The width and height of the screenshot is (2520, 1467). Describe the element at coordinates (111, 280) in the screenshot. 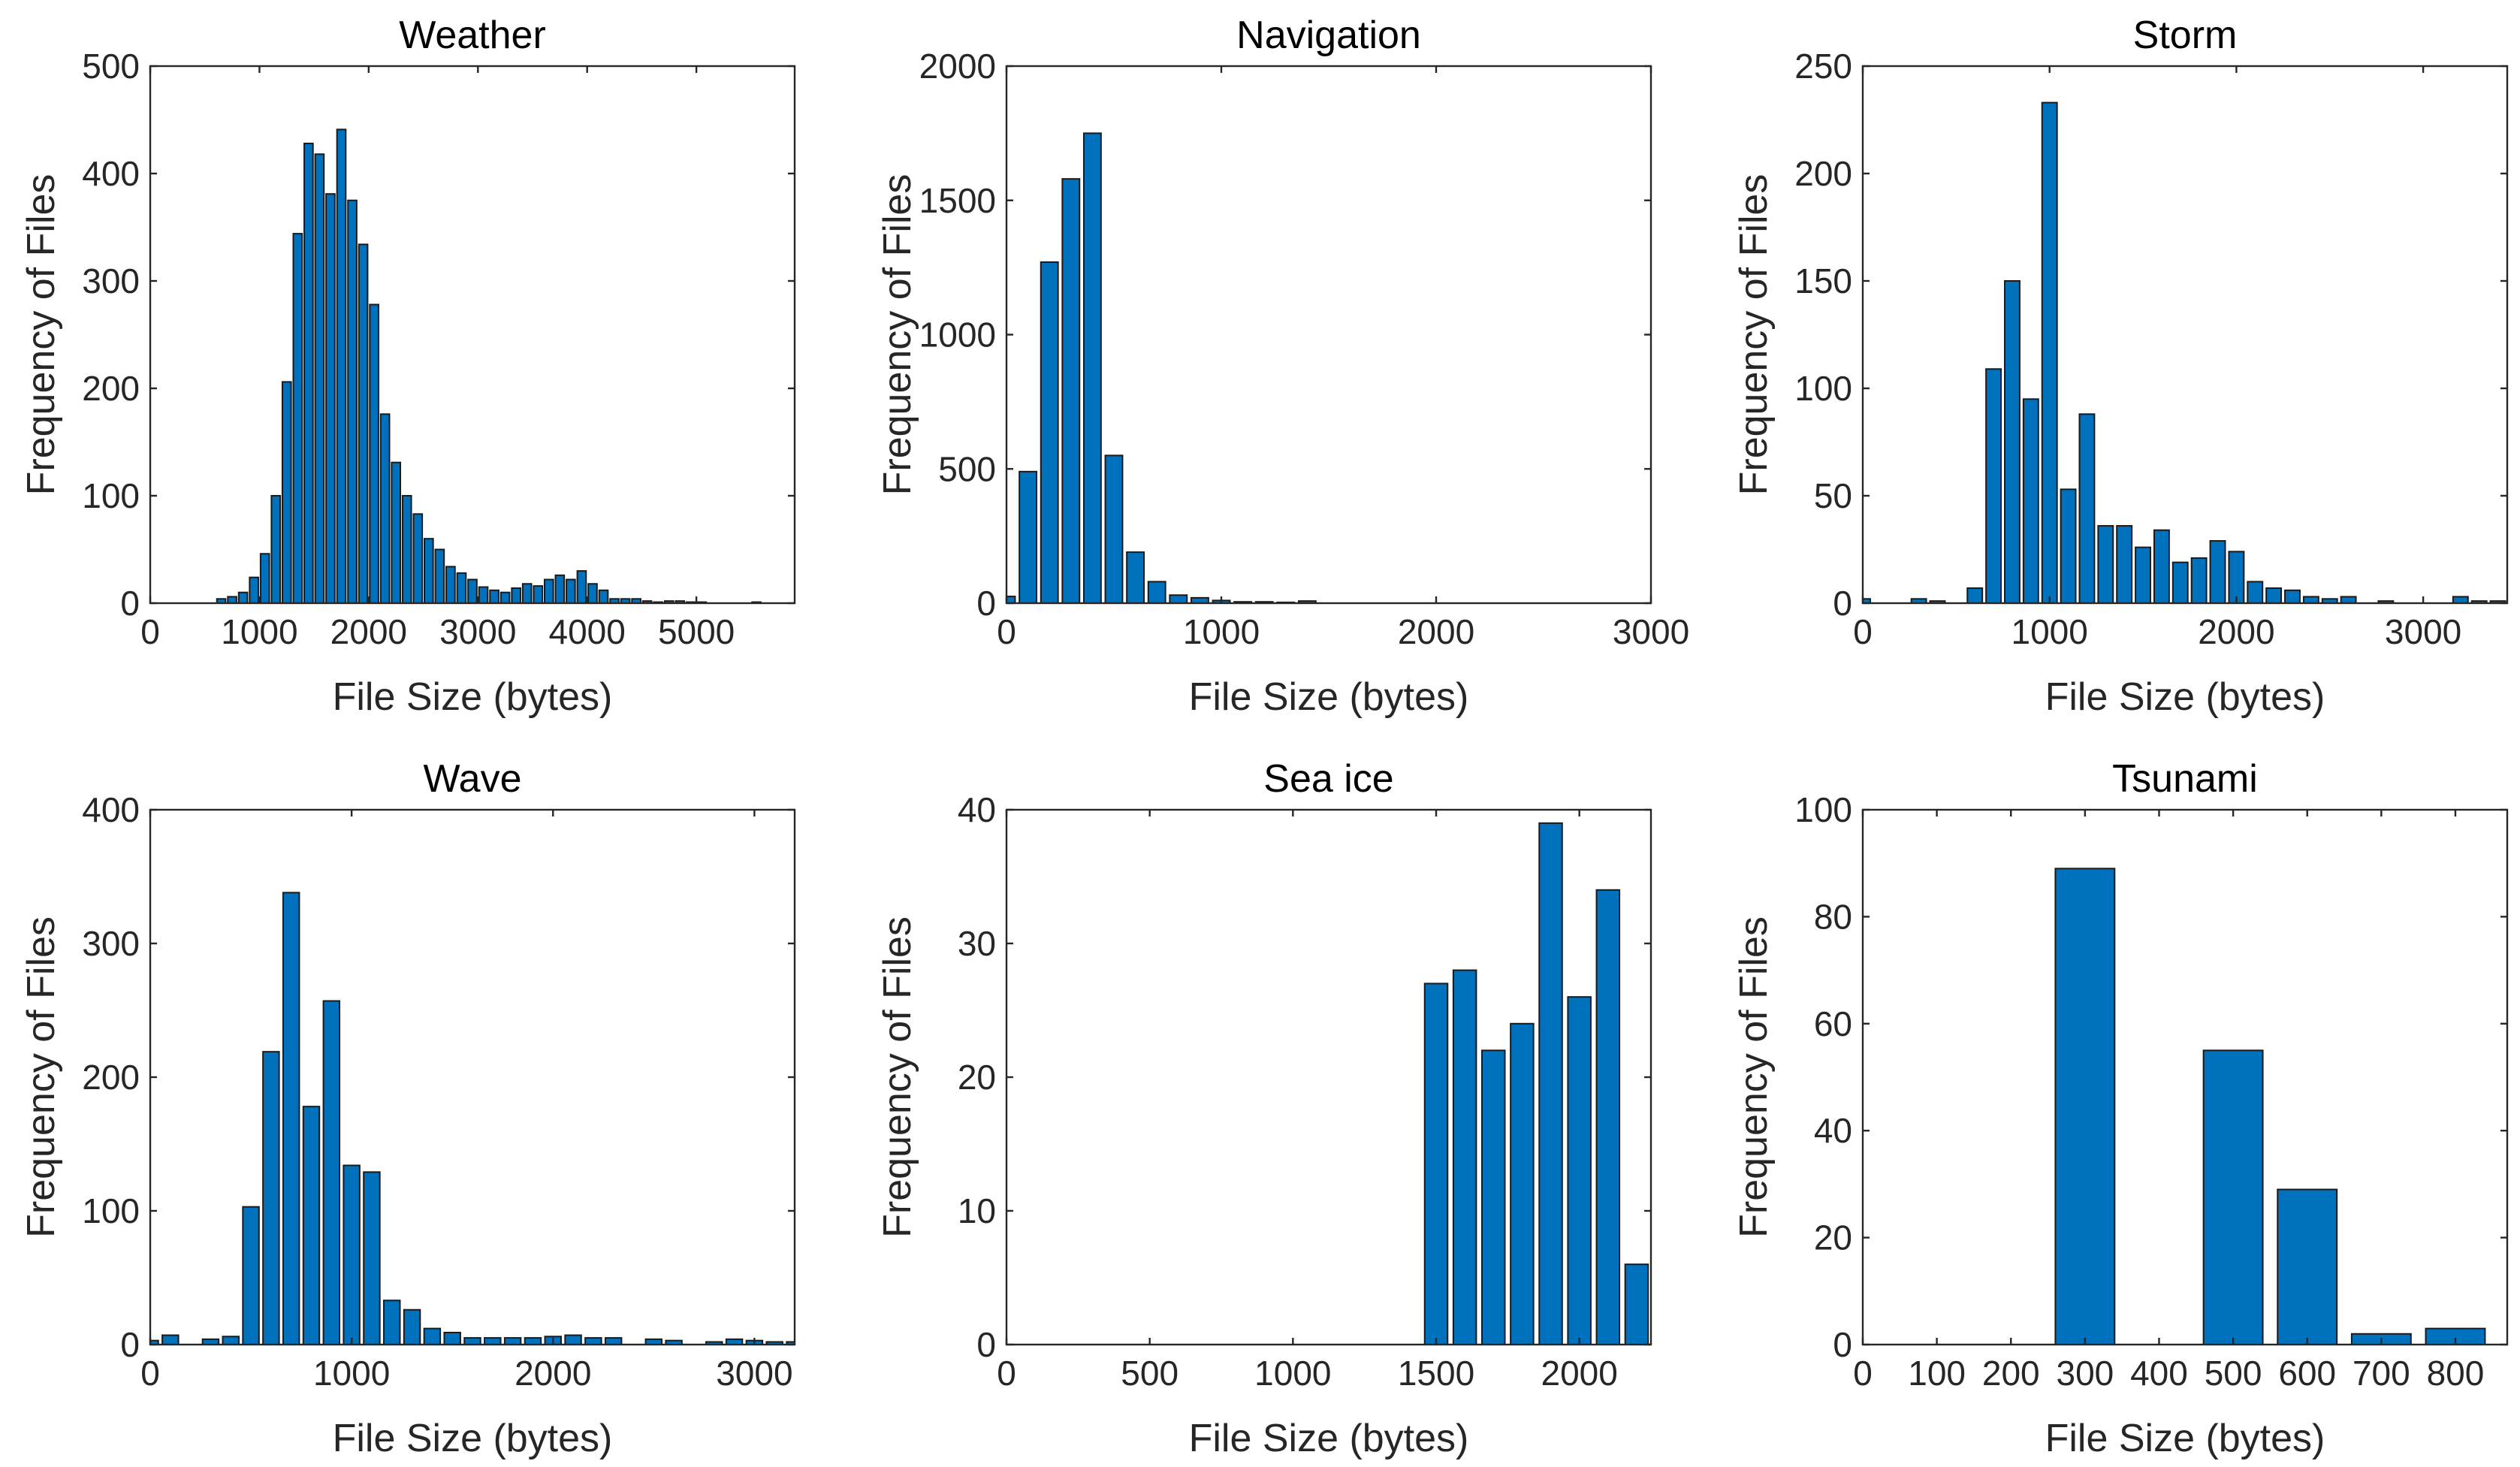

I see `y-tick-label: 300` at that location.